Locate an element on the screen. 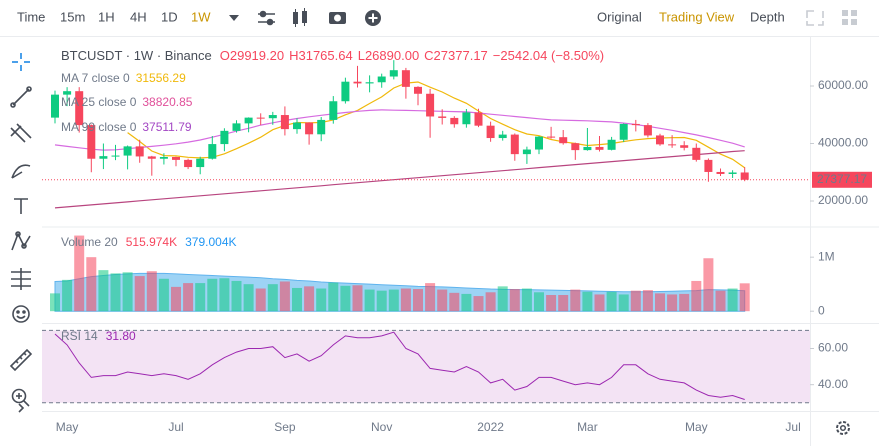 This screenshot has width=879, height=446. ma-legend: MA 99 close 0 37511.79 is located at coordinates (126, 127).